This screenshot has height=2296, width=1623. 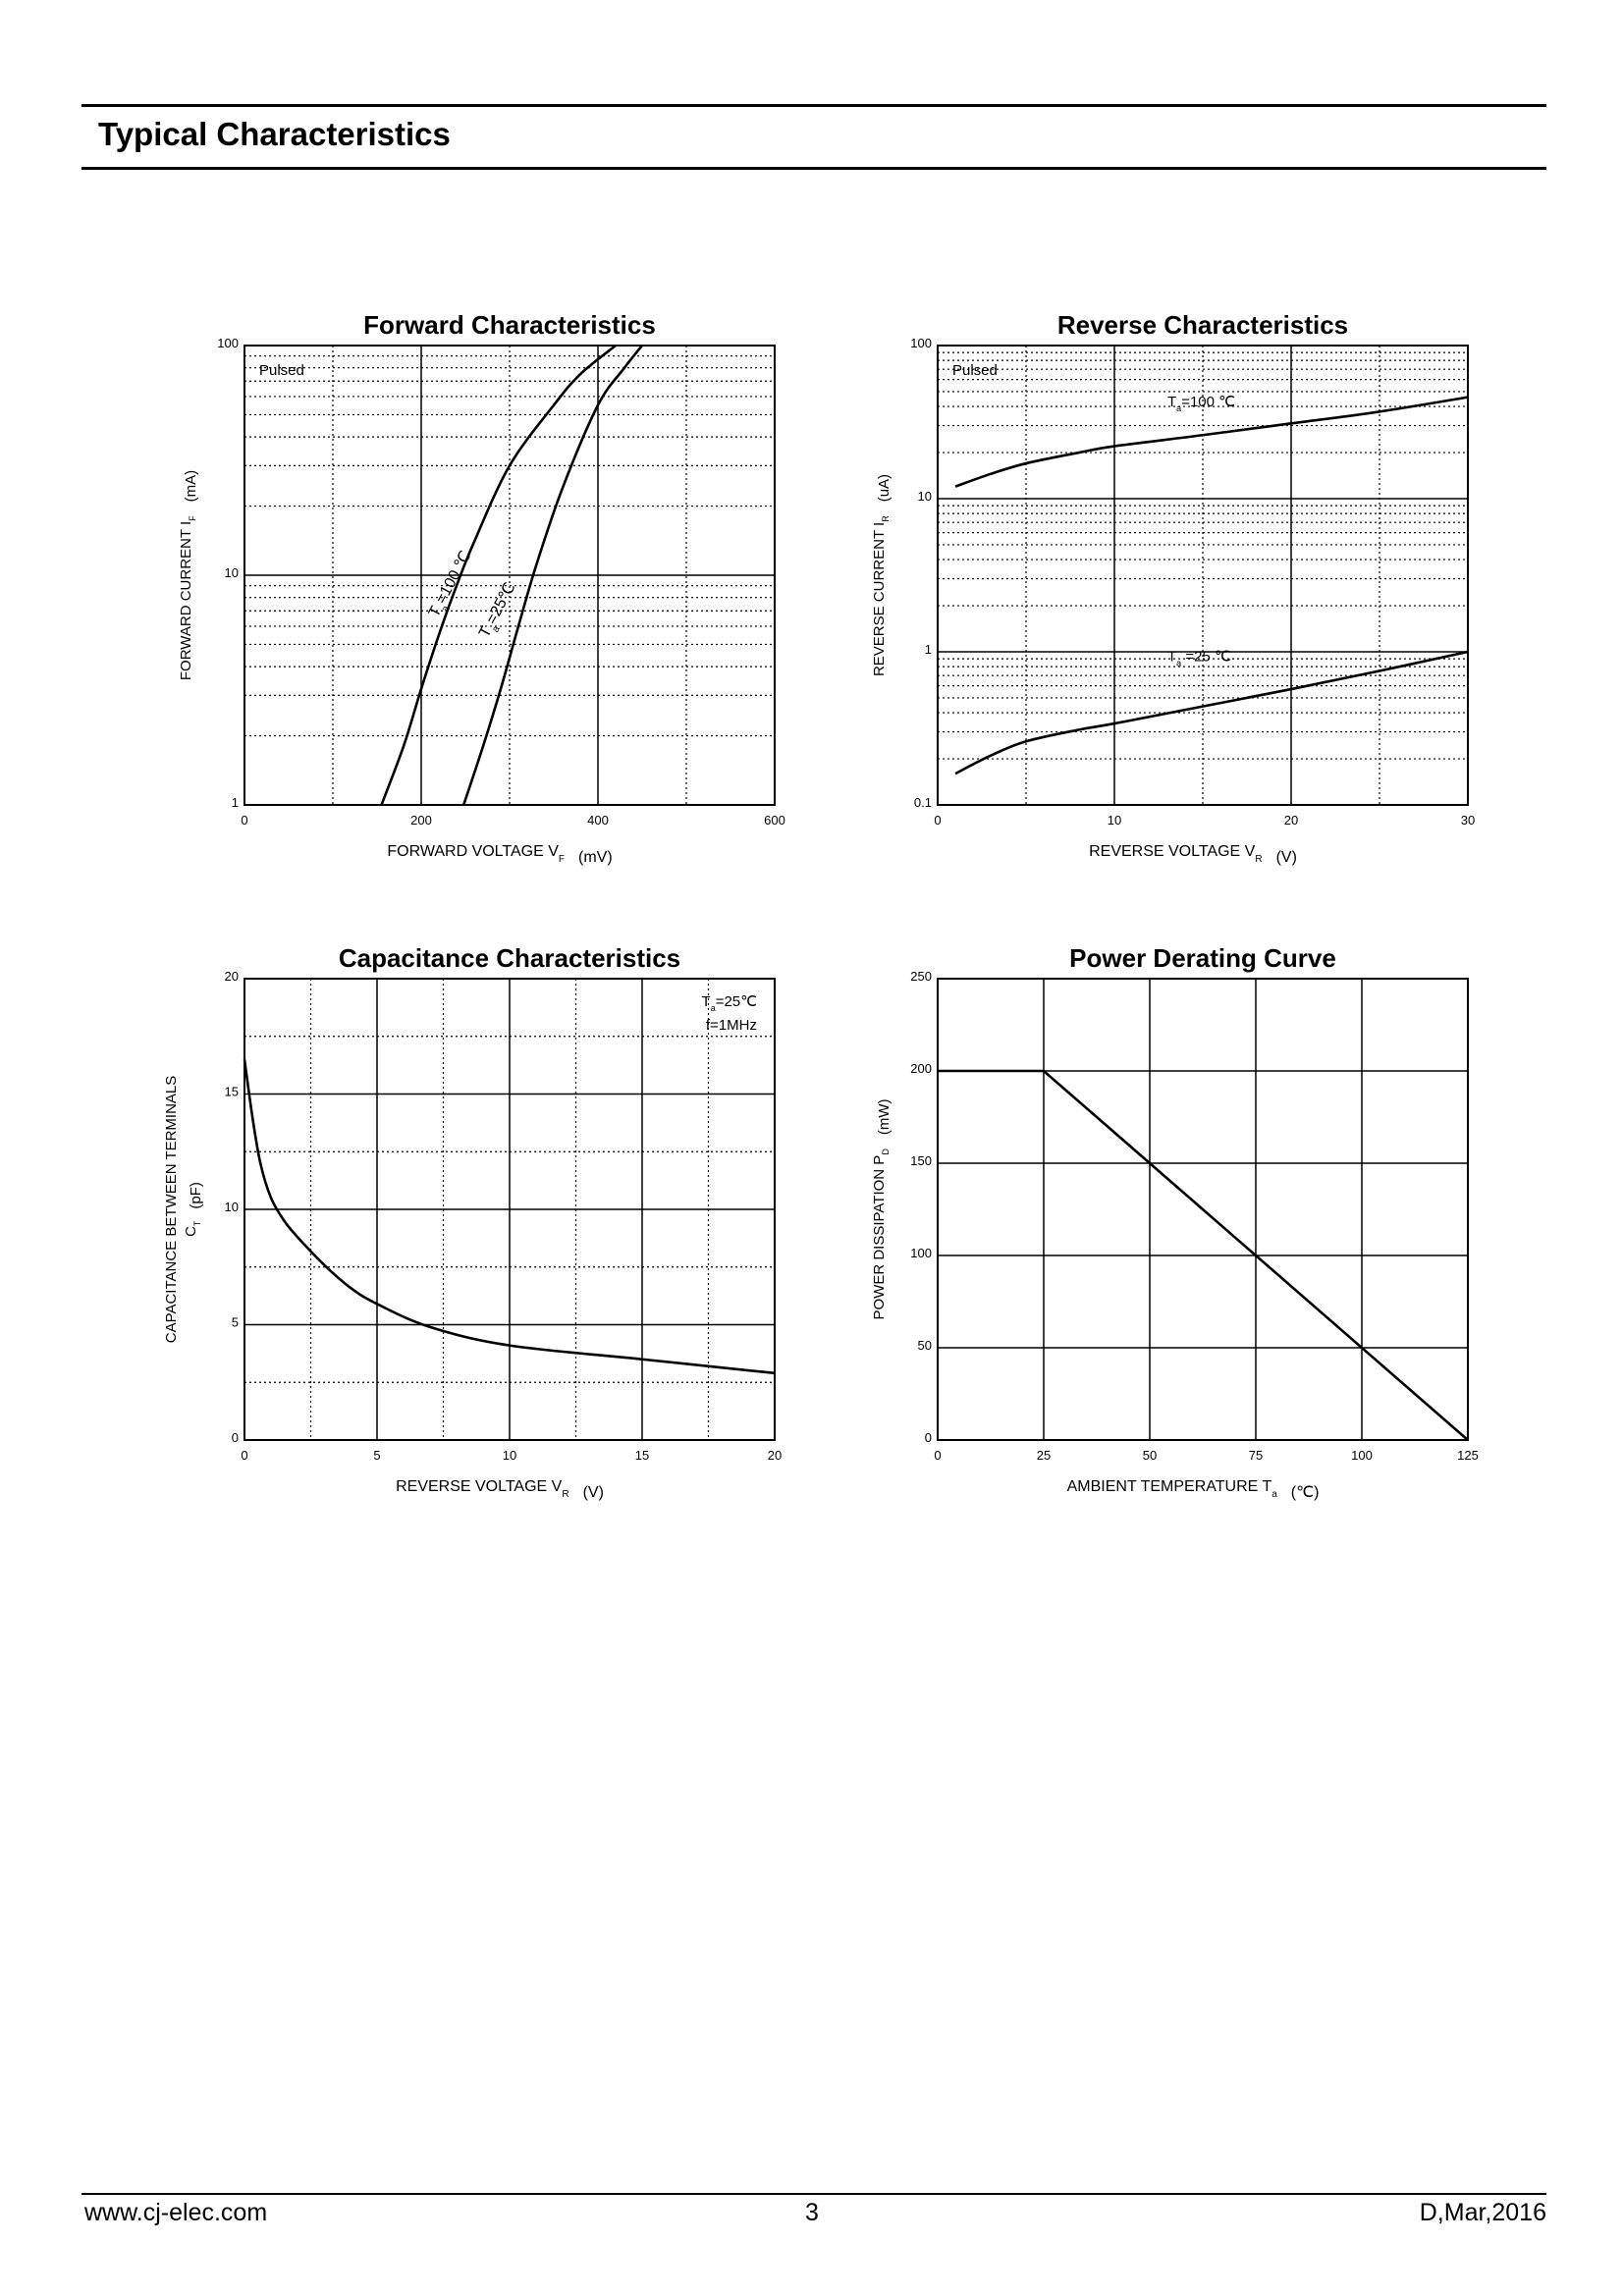 I want to click on y-axis-label: CAPACITANCE BETWEEN TERMINALS, so click(x=171, y=1210).